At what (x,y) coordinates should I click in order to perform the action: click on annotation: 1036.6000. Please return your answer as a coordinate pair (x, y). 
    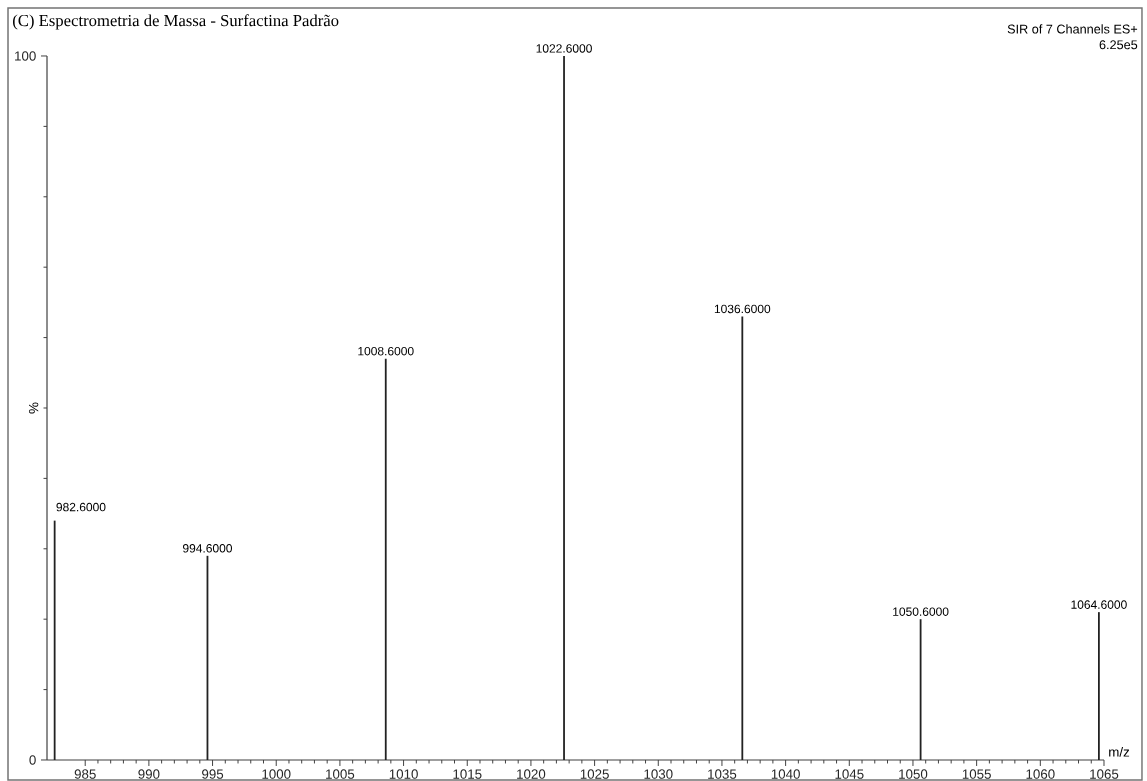
    Looking at the image, I should click on (742, 309).